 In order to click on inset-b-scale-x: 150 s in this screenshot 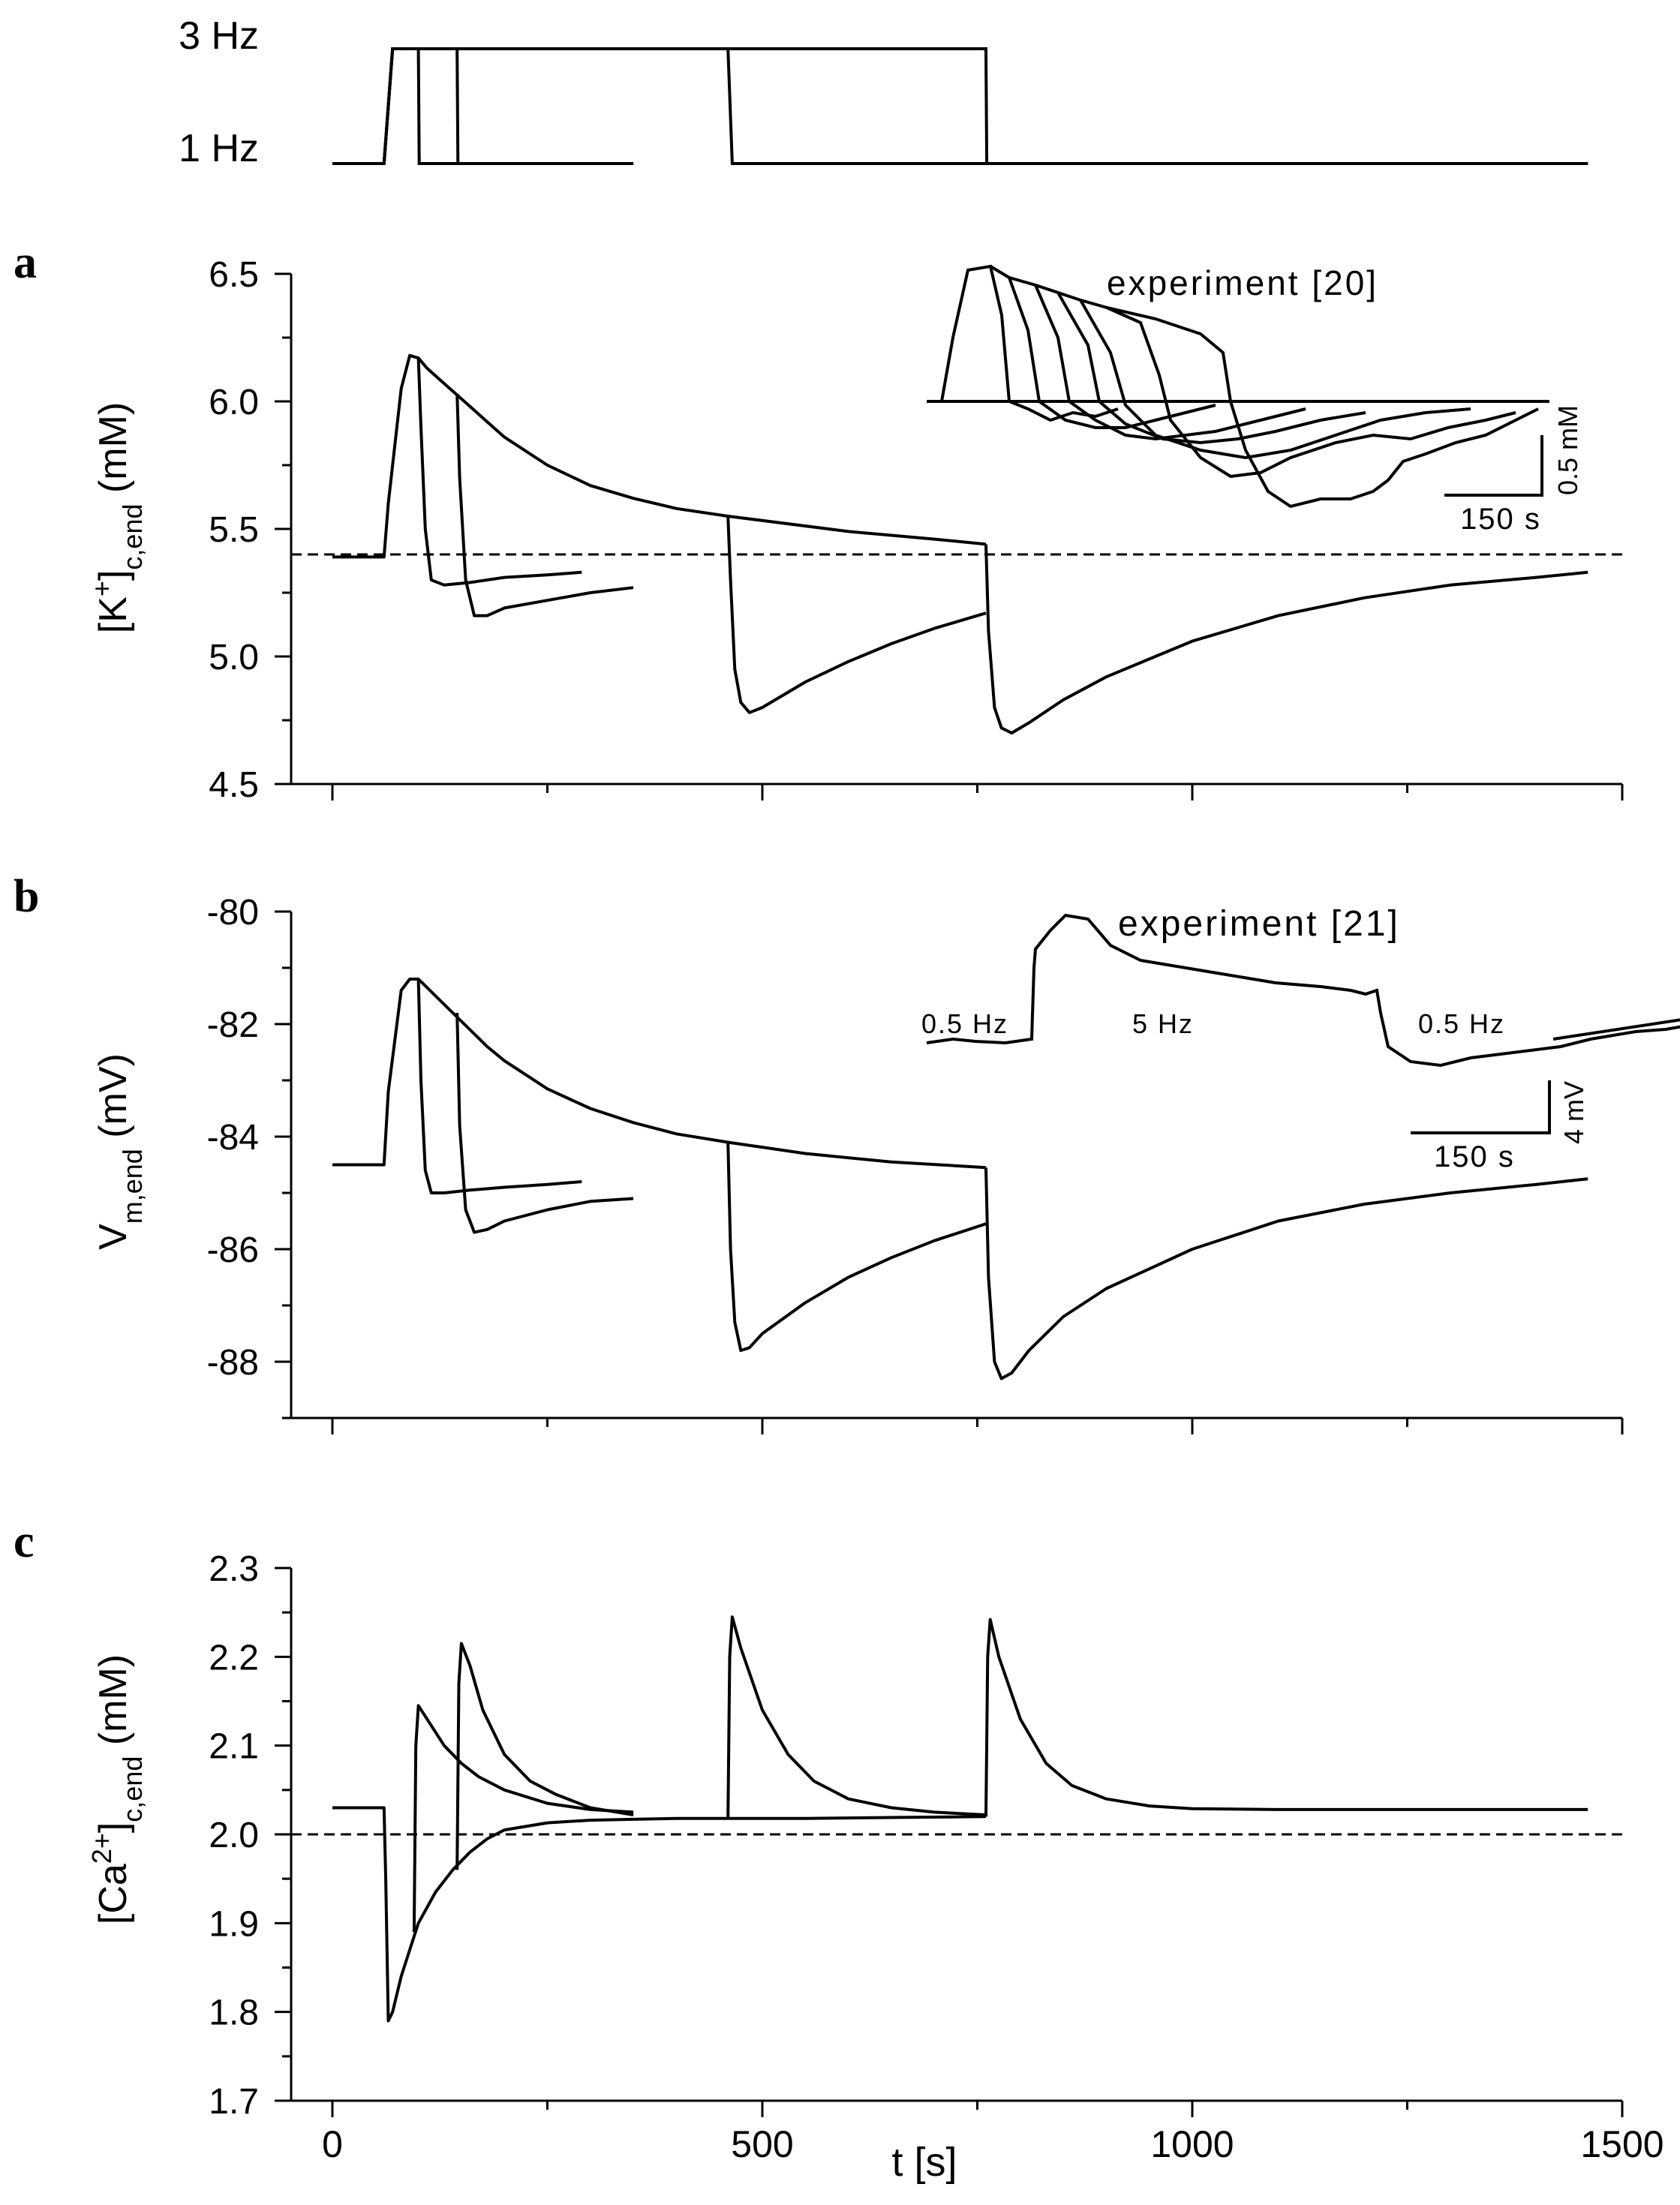, I will do `click(1474, 1156)`.